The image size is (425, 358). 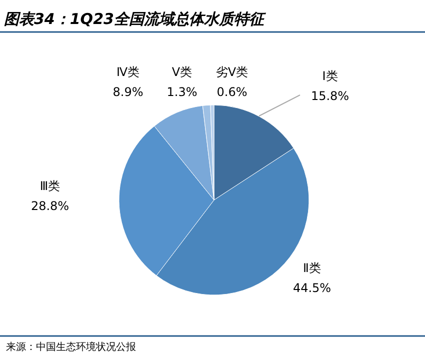 What do you see at coordinates (128, 92) in the screenshot?
I see `data-label: 8.9%` at bounding box center [128, 92].